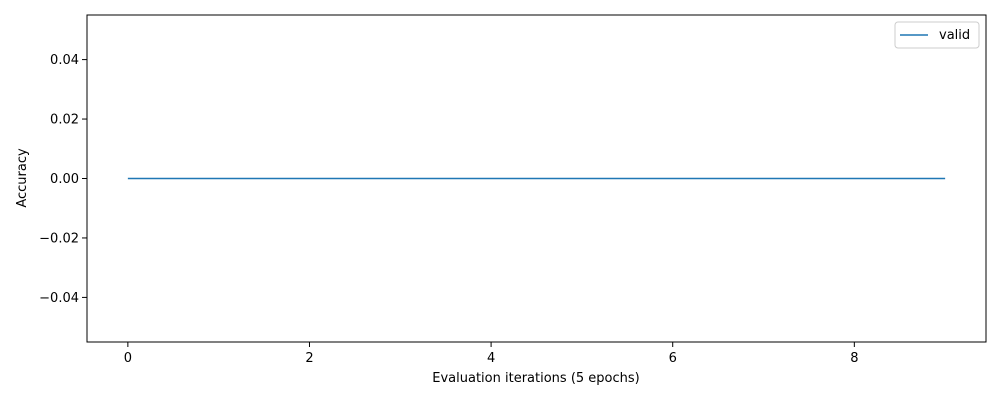  Describe the element at coordinates (535, 378) in the screenshot. I see `x-axis-label: Evaluation iterations (5 epochs)` at that location.